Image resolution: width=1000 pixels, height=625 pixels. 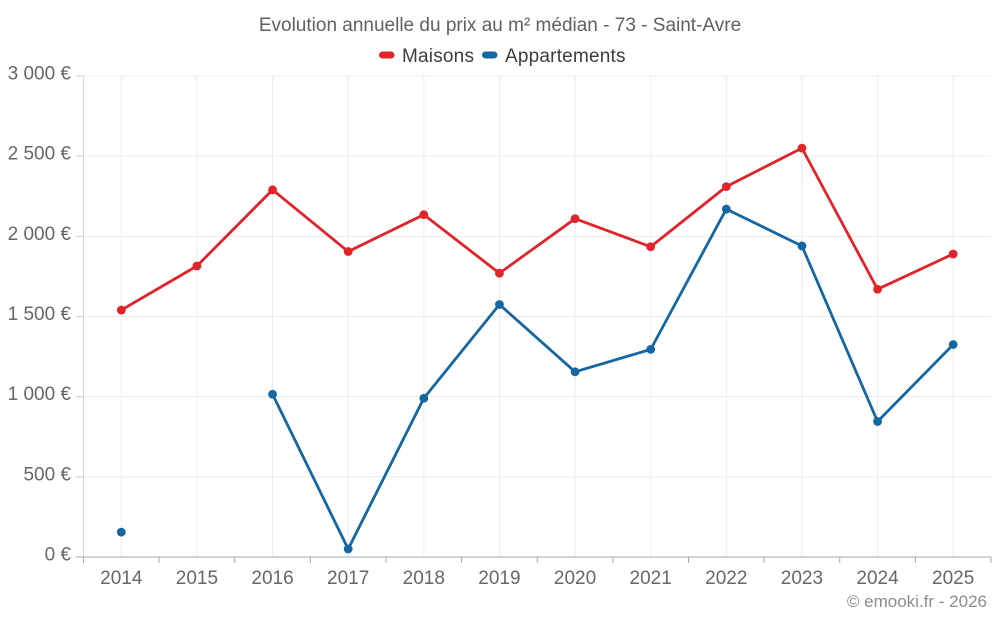 I want to click on legend-item-maisons: Maisons, so click(x=426, y=56).